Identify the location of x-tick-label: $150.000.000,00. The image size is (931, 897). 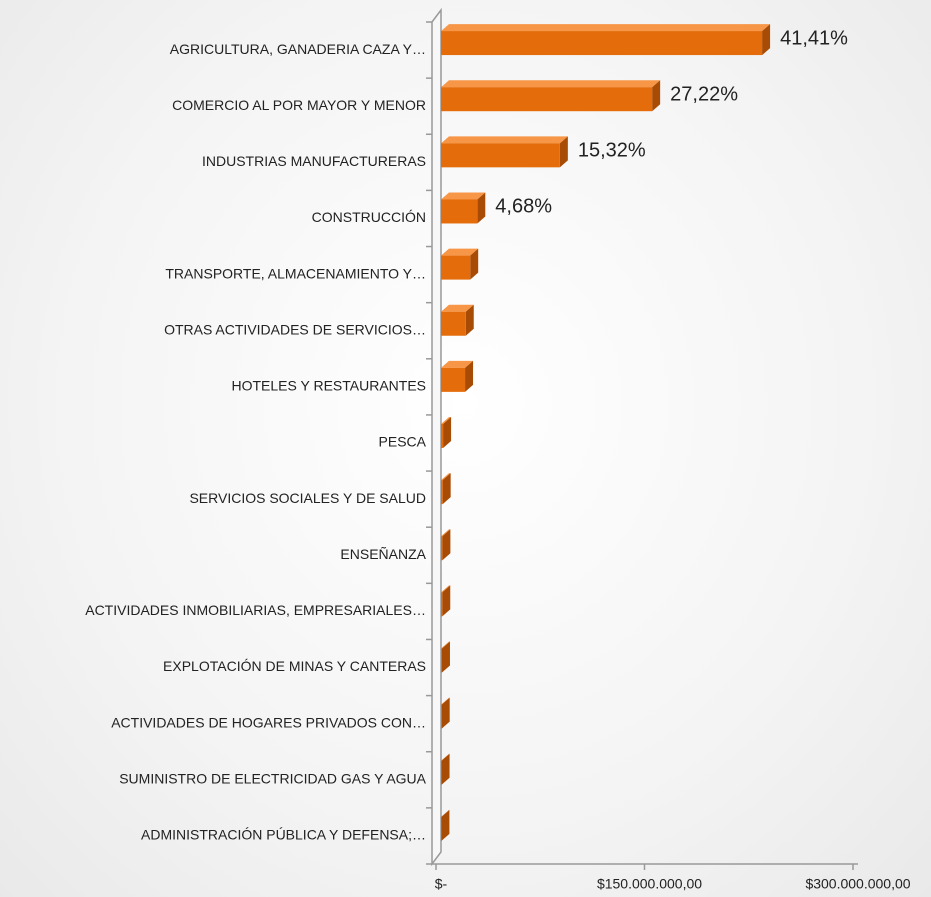
(649, 884).